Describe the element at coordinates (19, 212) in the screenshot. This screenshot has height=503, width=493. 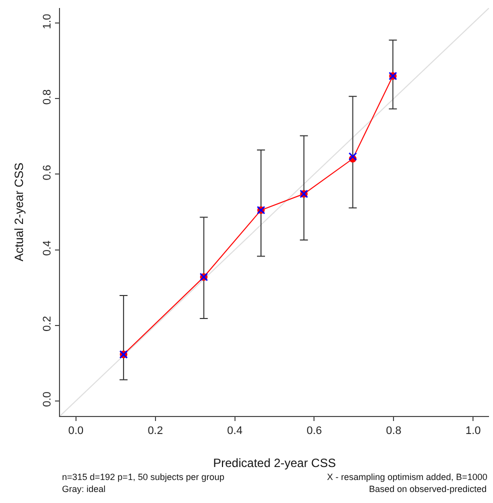
I see `y-axis-title: Actual 2-year CSS` at that location.